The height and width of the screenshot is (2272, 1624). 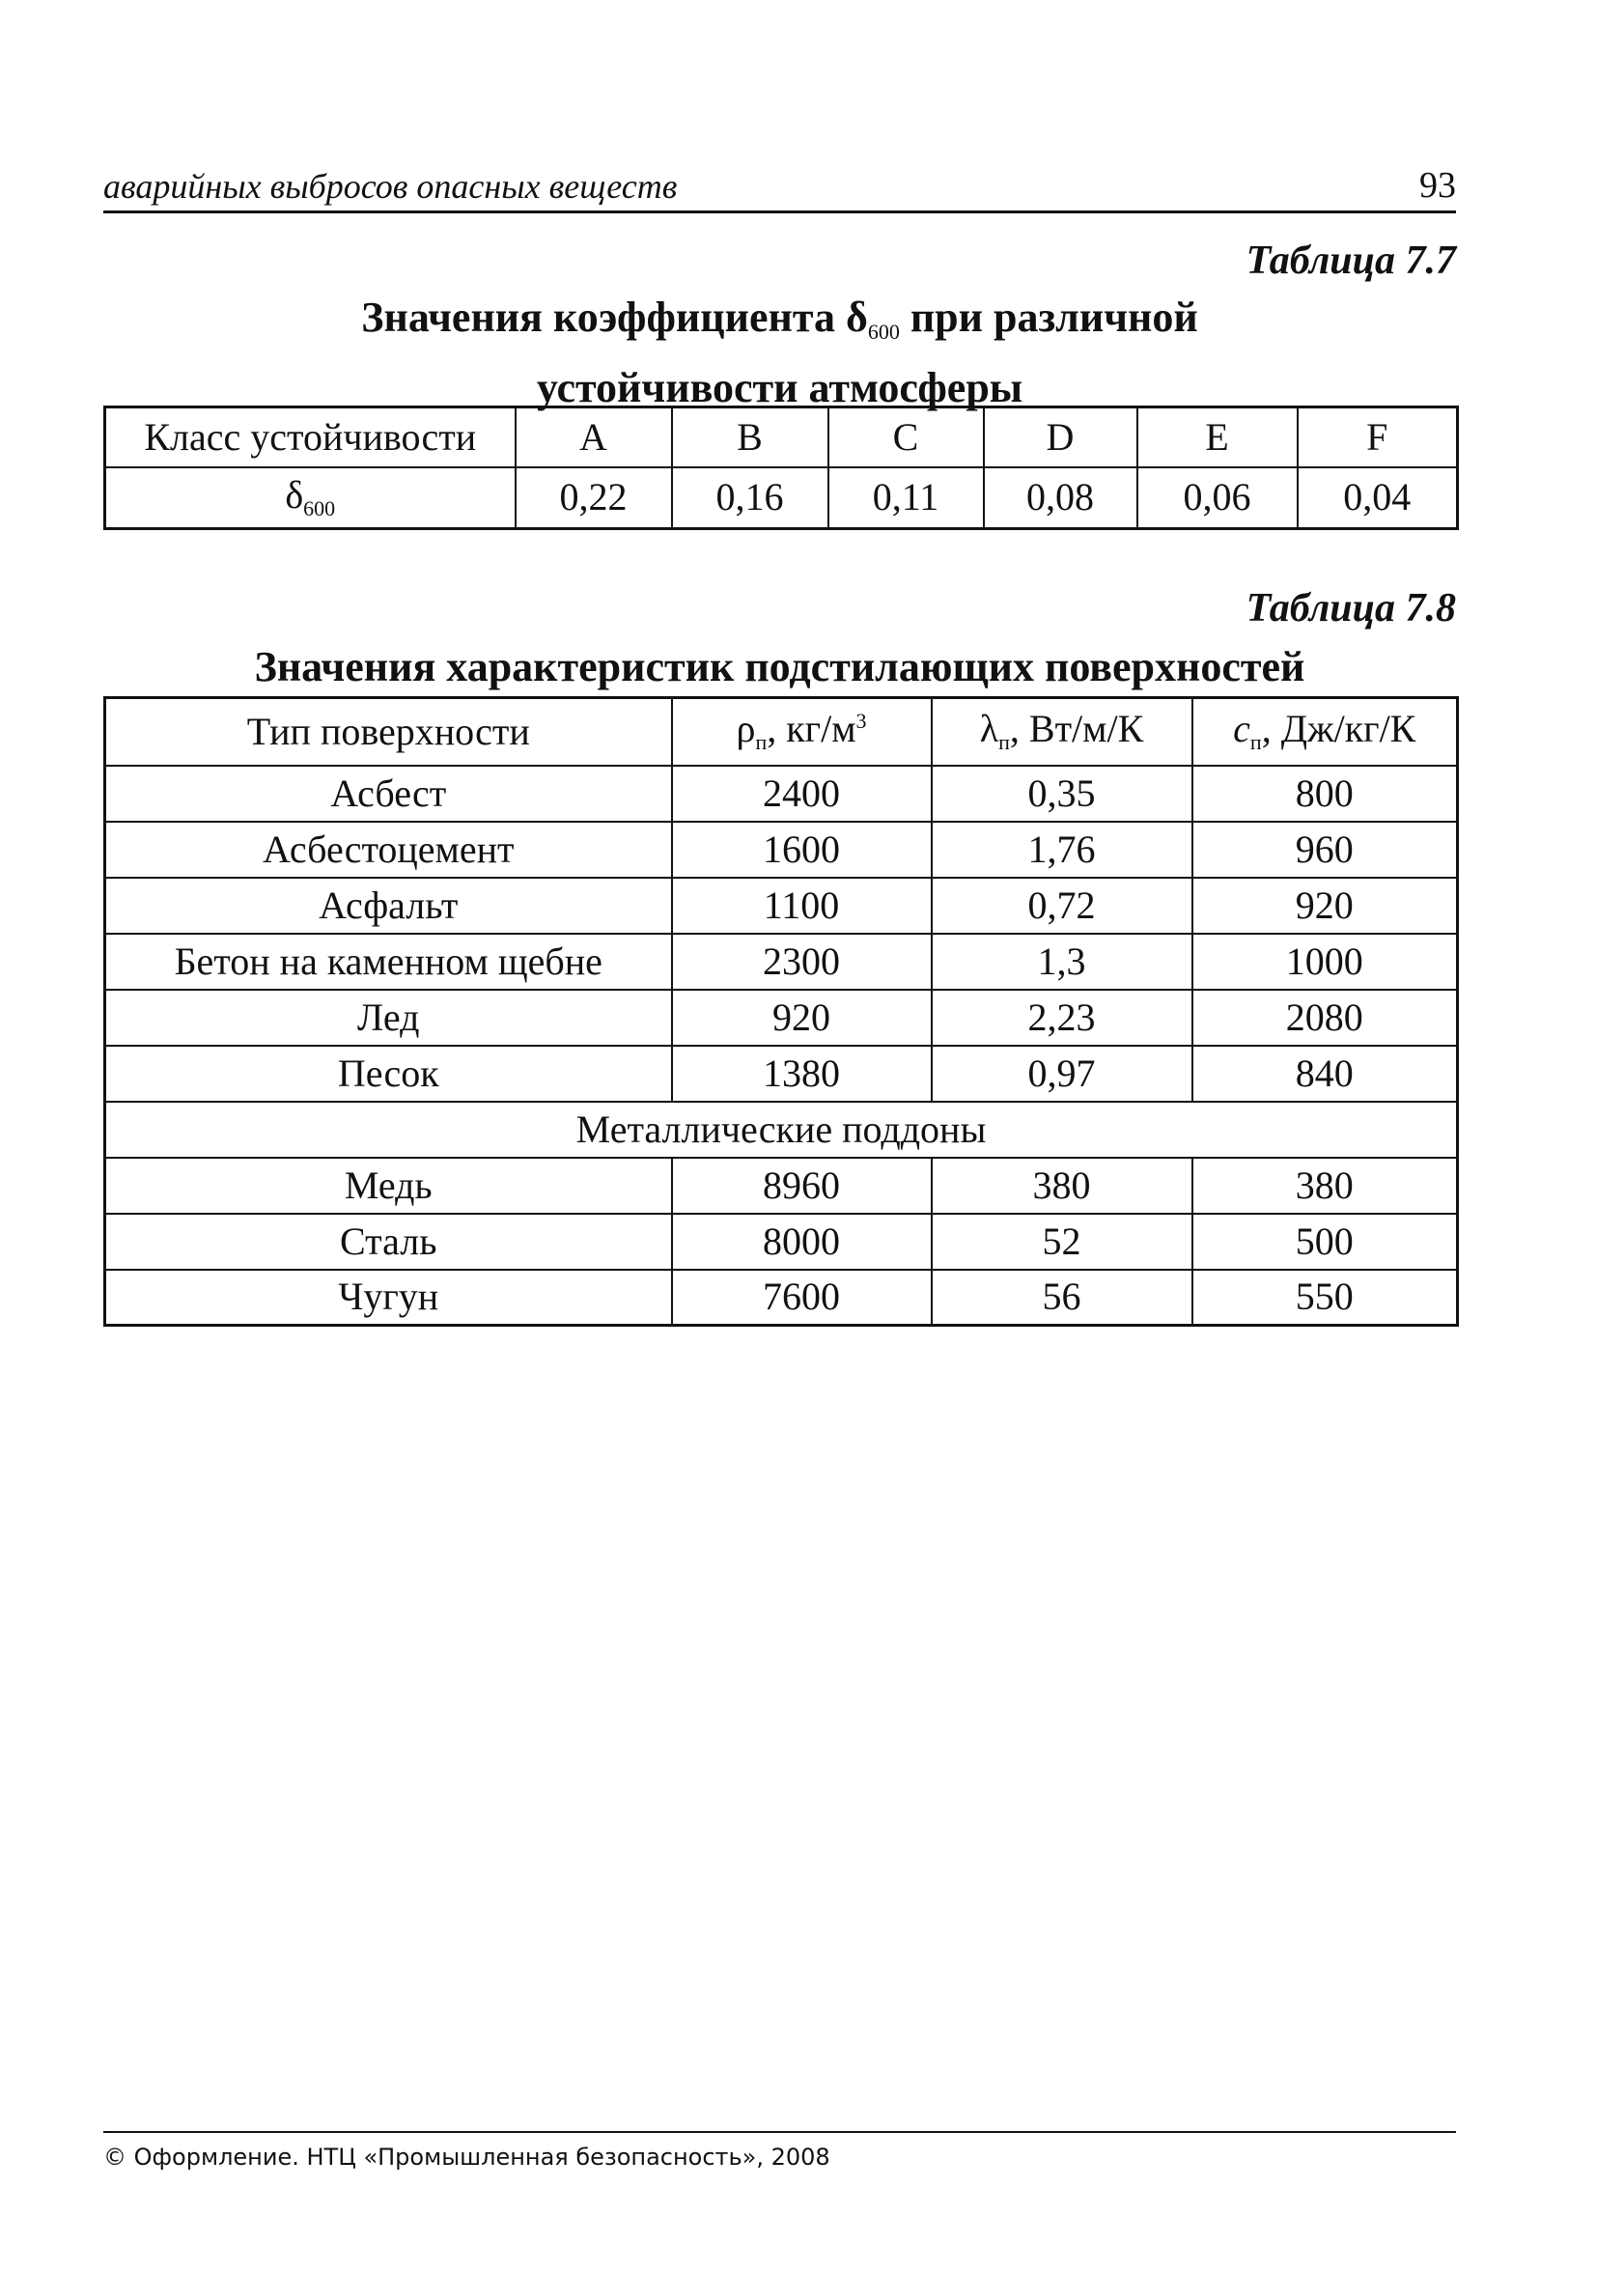 I want to click on surface-name-cell: Сталь, so click(x=388, y=1241).